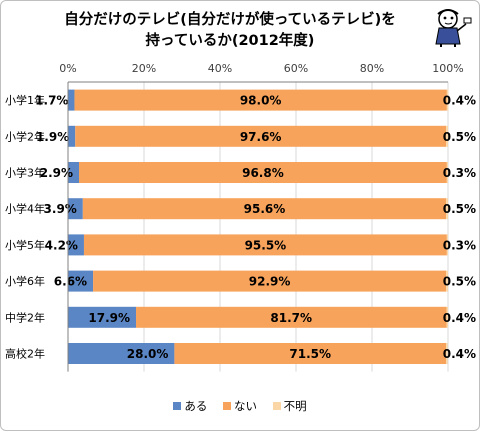 This screenshot has width=480, height=431. I want to click on legend-label-fumei: 不明, so click(295, 406).